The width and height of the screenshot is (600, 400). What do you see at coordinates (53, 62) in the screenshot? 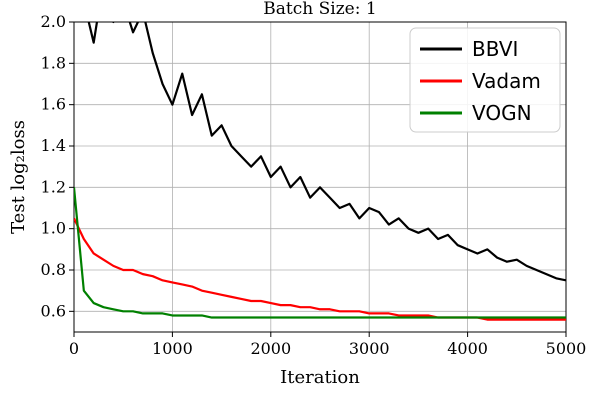
I see `y-tick-label: 1.8` at bounding box center [53, 62].